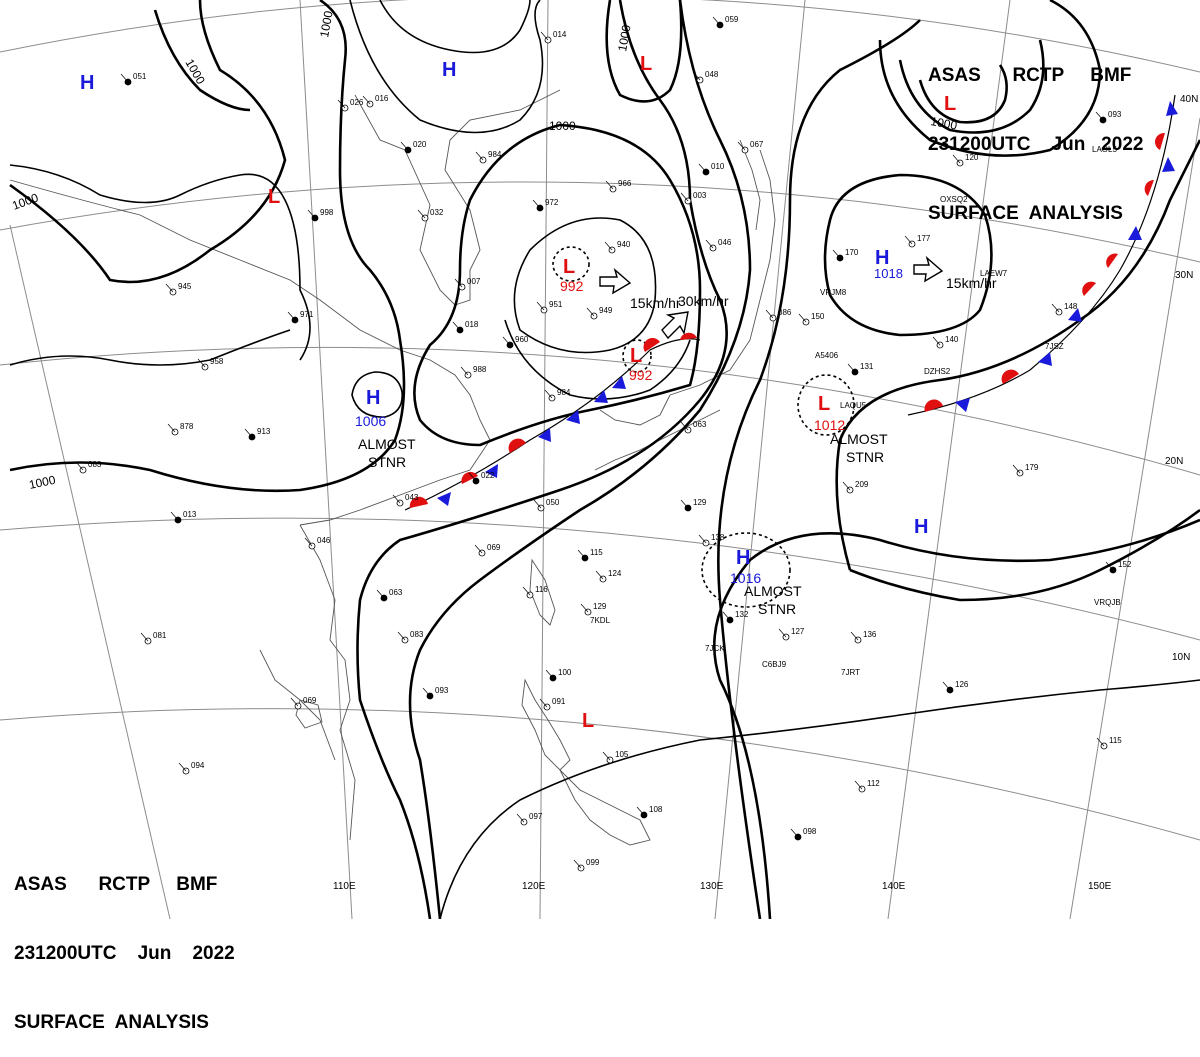 This screenshot has width=1200, height=1057. I want to click on station-pressure: 026, so click(357, 102).